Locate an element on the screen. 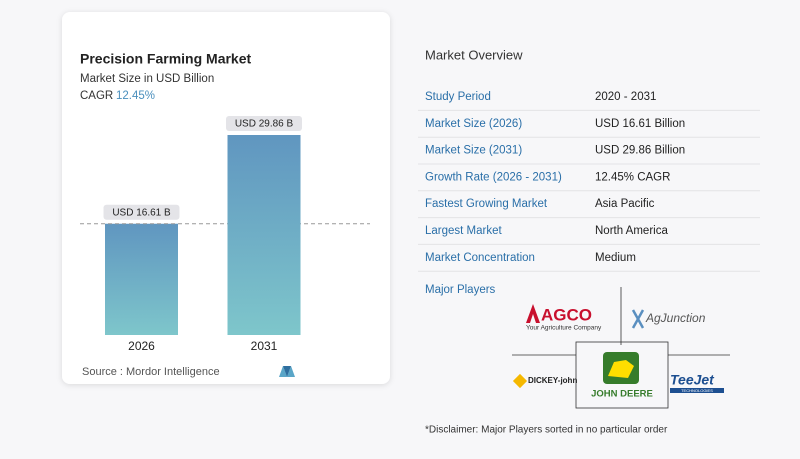 This screenshot has width=800, height=459. players-label: Major Players is located at coordinates (460, 290).